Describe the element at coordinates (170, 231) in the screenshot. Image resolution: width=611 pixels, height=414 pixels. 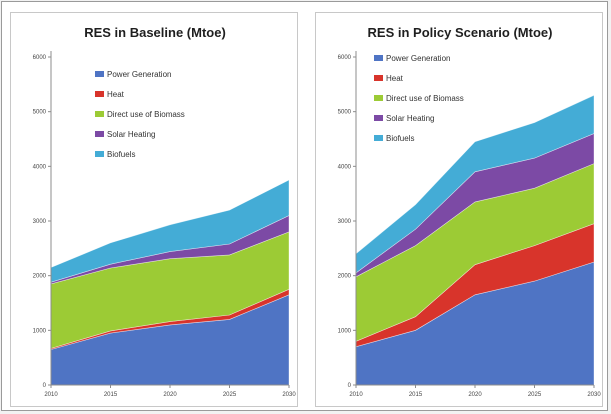
I see `area-biofuels` at that location.